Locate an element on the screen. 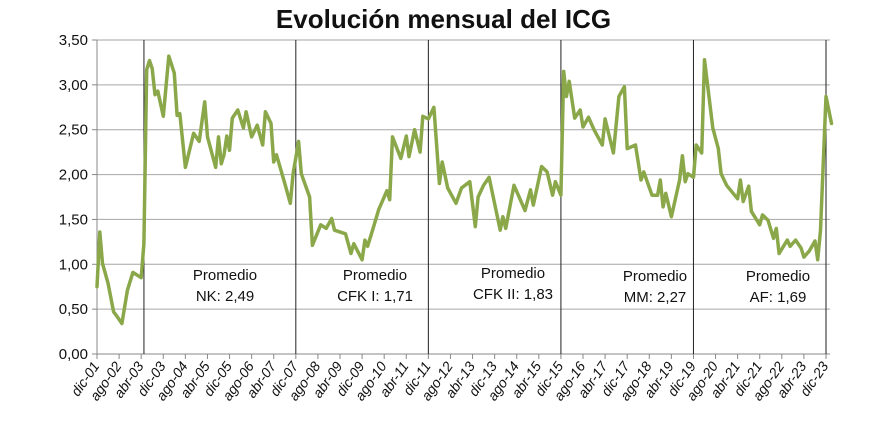  annotation-af: Promedio AF: 1,69 is located at coordinates (778, 287).